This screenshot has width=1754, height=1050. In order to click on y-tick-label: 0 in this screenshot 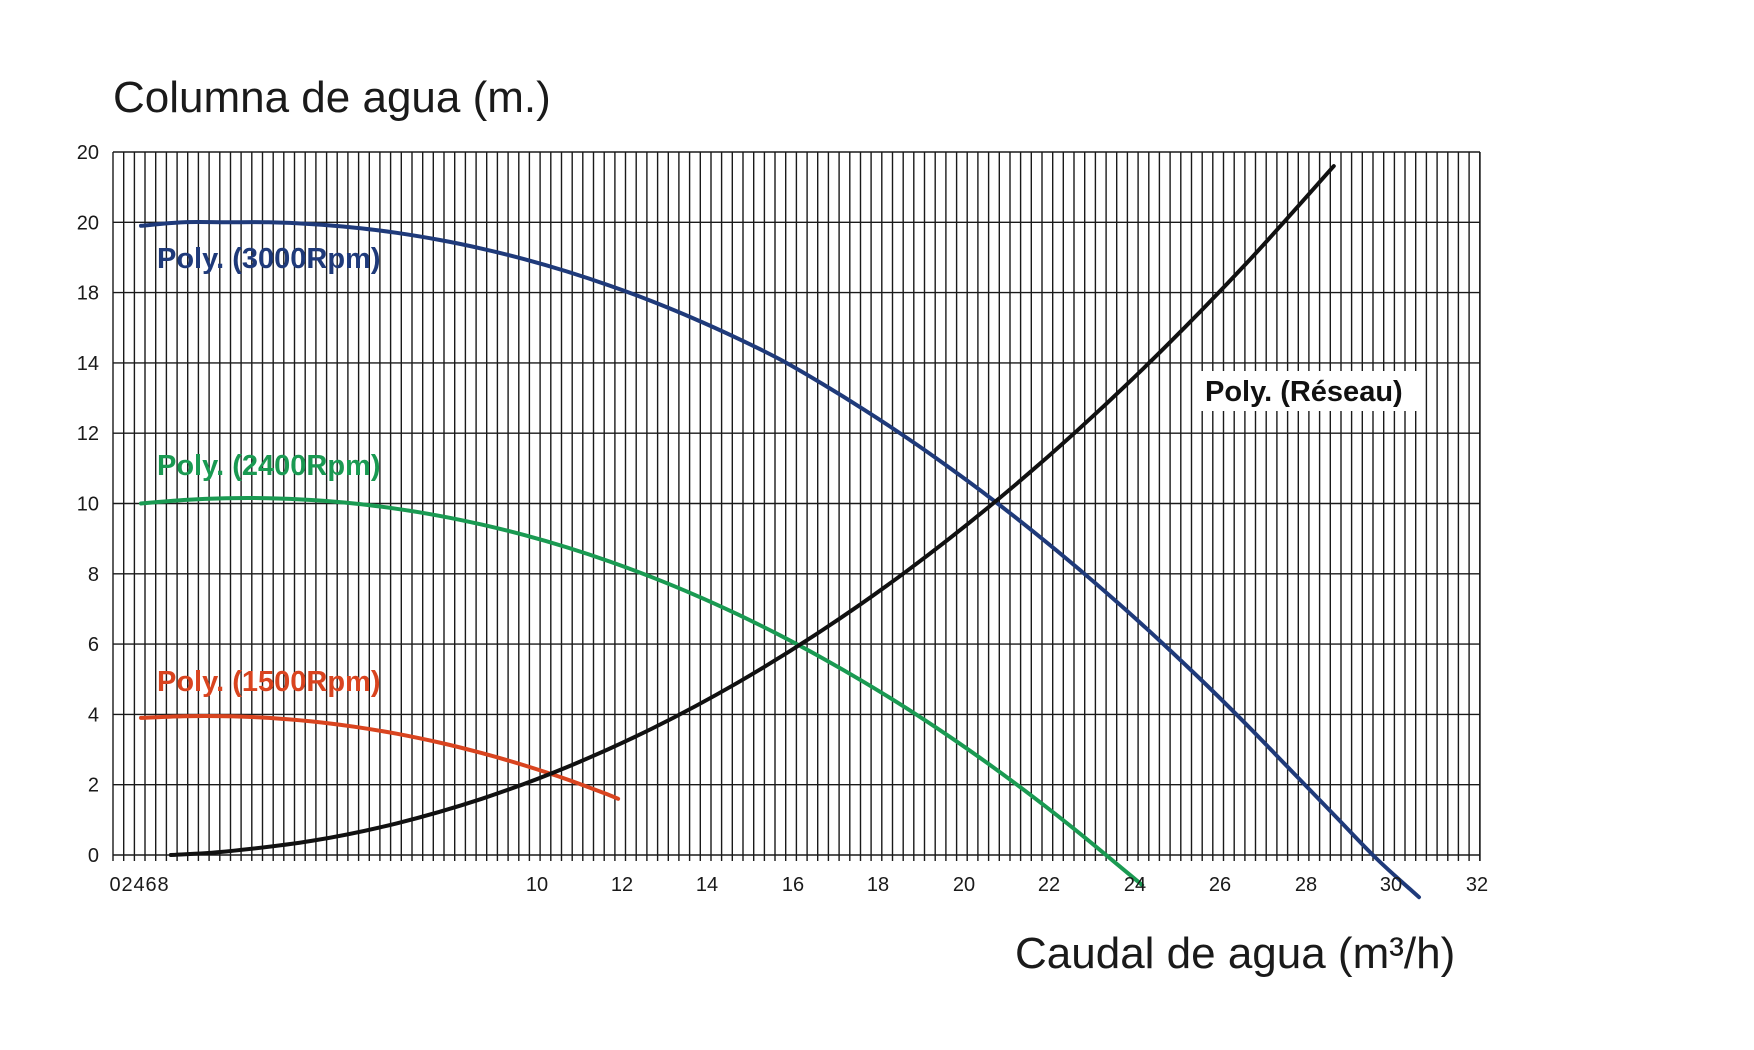, I will do `click(93, 856)`.